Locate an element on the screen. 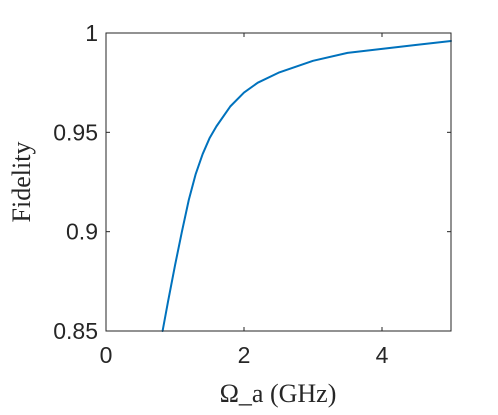 The width and height of the screenshot is (498, 415). y-tick-label: 0.95 is located at coordinates (75, 132).